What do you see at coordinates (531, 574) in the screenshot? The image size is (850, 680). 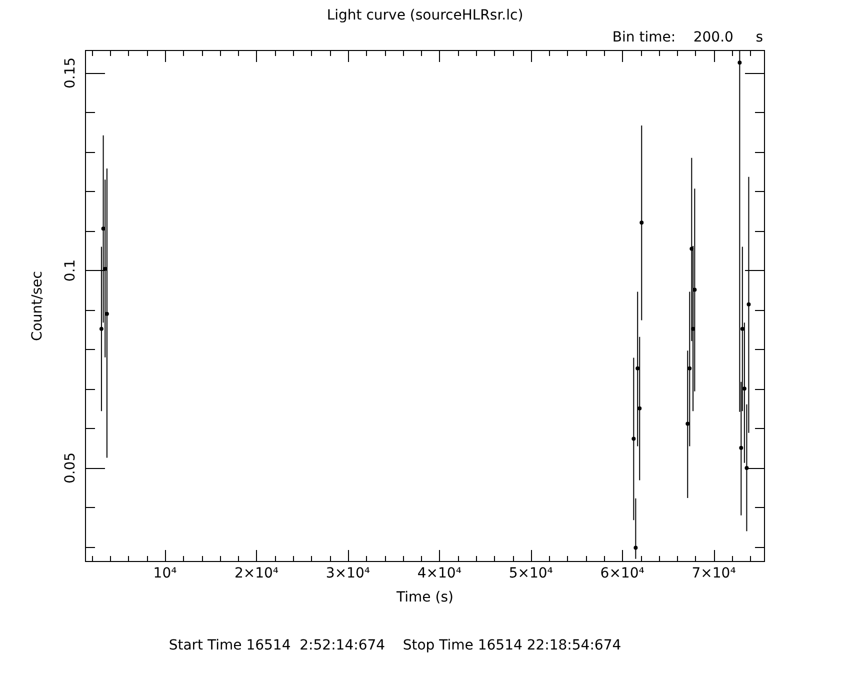 I see `x-tick-label: 5×10⁴` at bounding box center [531, 574].